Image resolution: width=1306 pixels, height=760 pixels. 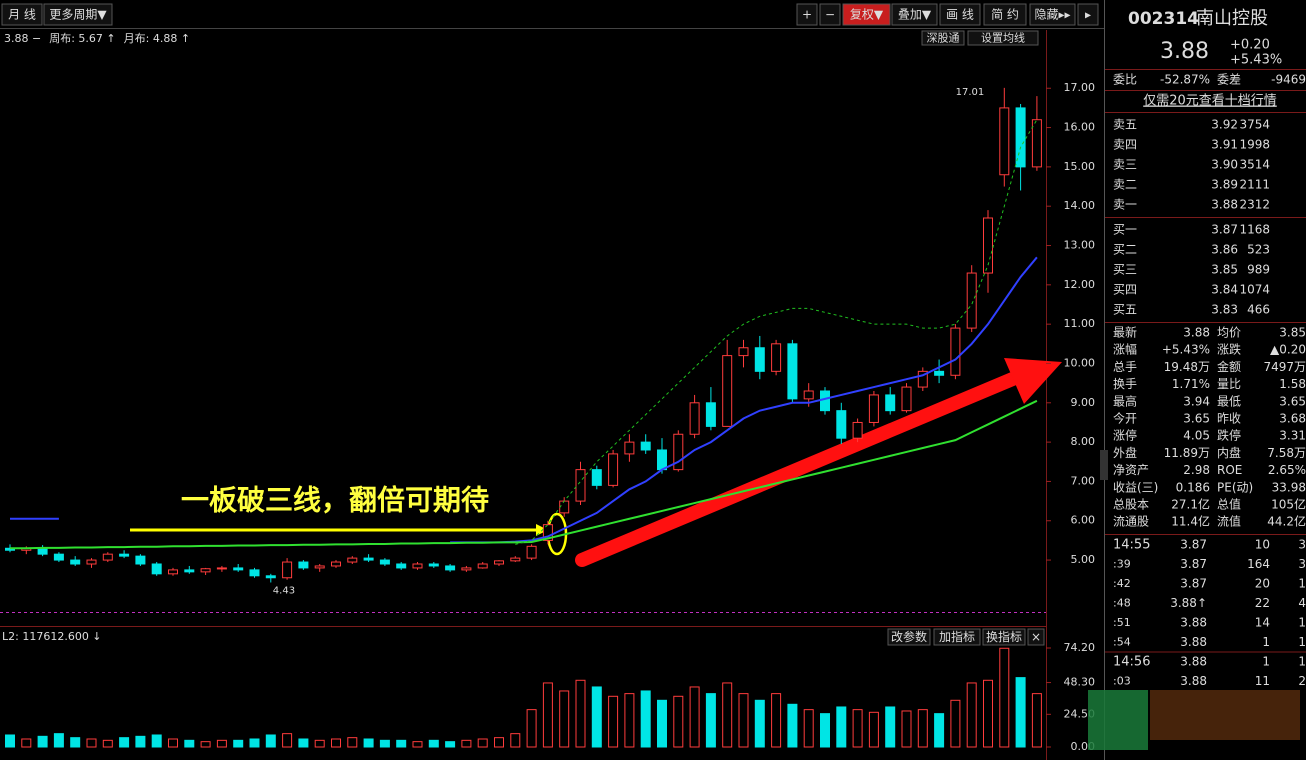 I want to click on indicator-button-label: ×, so click(x=1036, y=637).